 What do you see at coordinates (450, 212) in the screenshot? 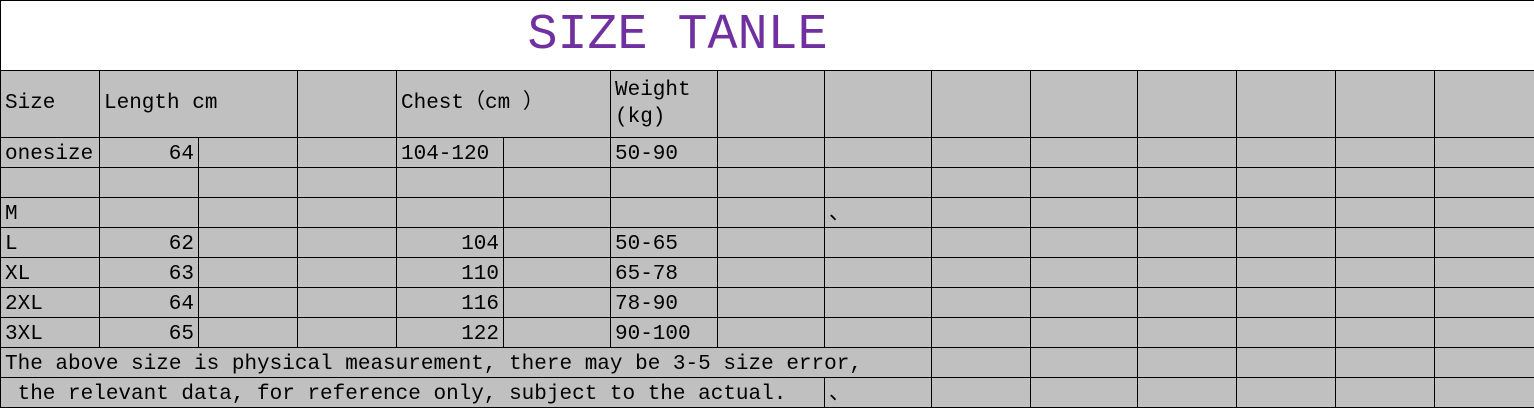
I see `chest-cell` at bounding box center [450, 212].